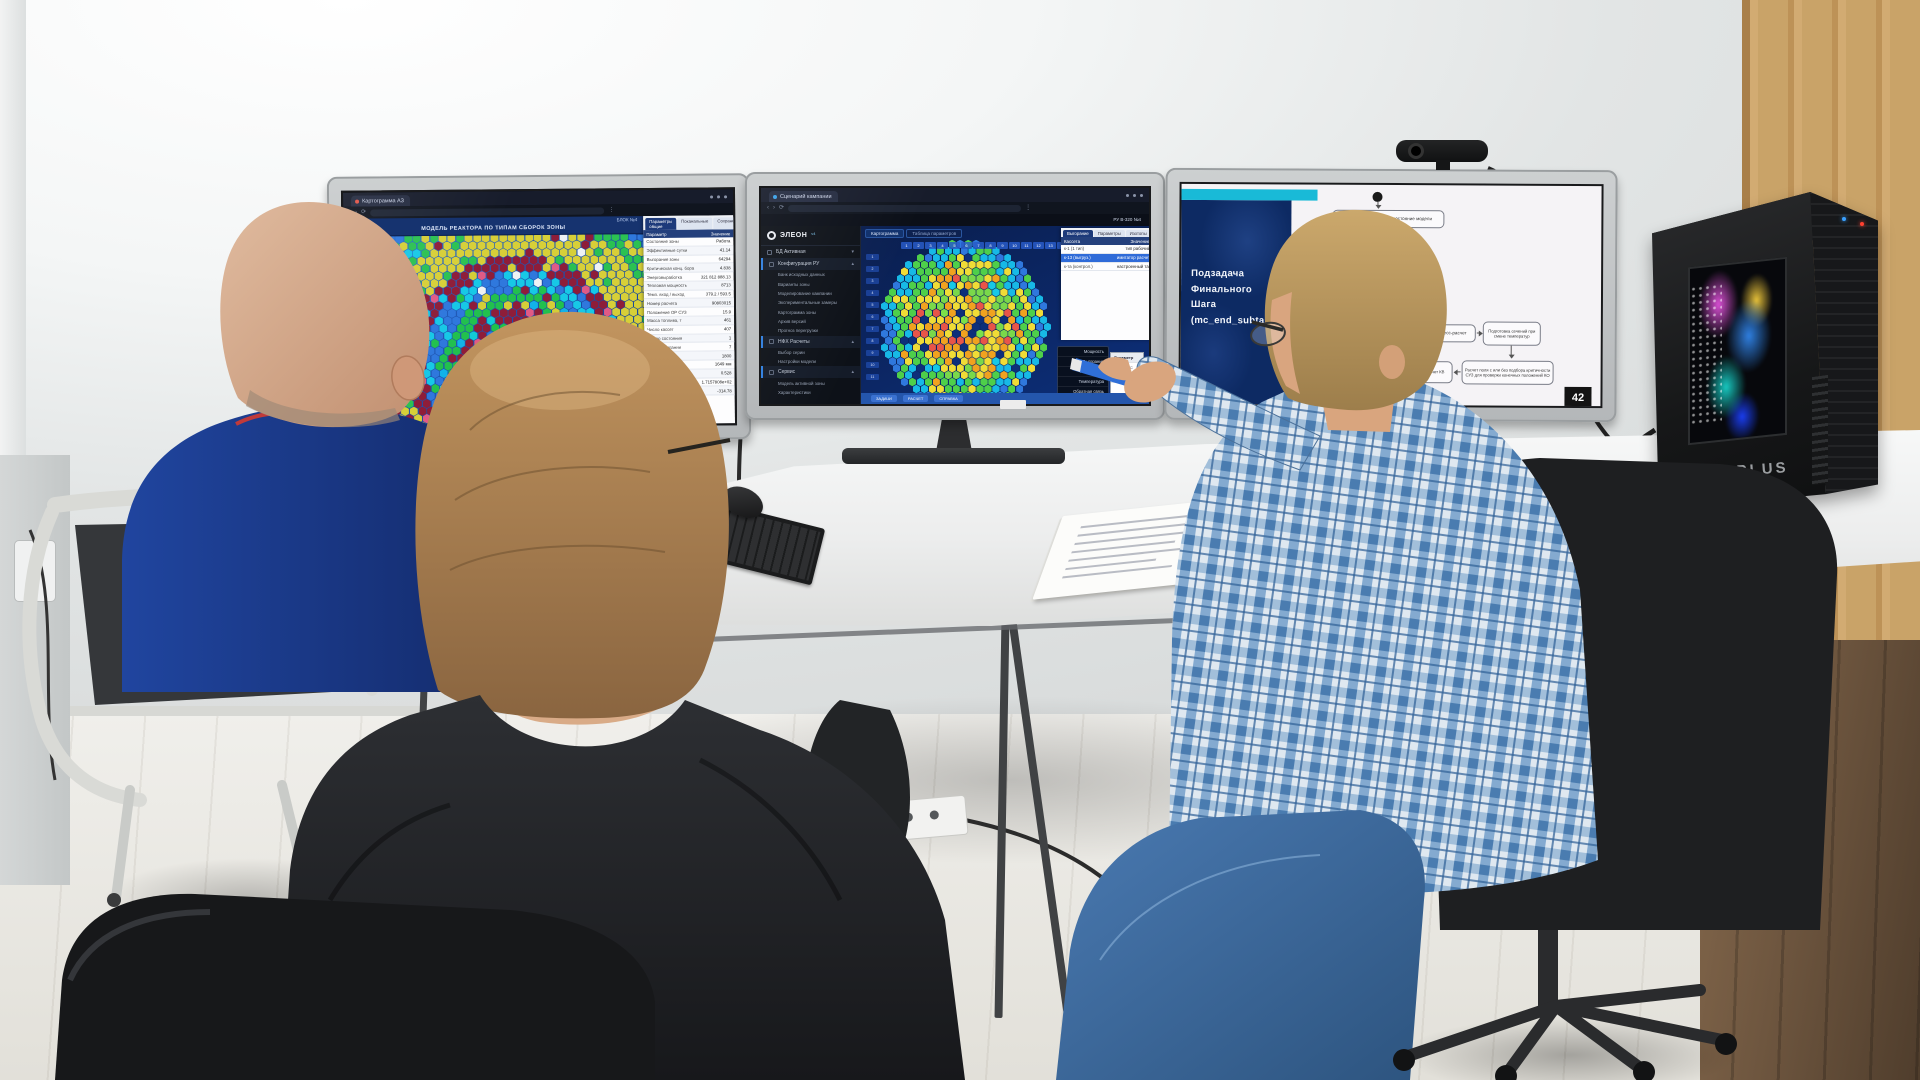 The image size is (1920, 1080). What do you see at coordinates (948, 398) in the screenshot?
I see `footer-button: СПРАВКА` at bounding box center [948, 398].